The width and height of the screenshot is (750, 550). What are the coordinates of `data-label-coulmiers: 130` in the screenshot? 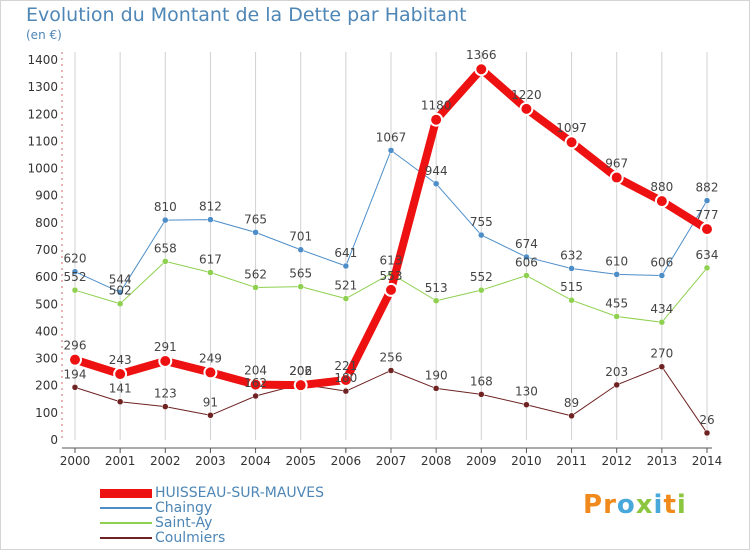 It's located at (526, 392).